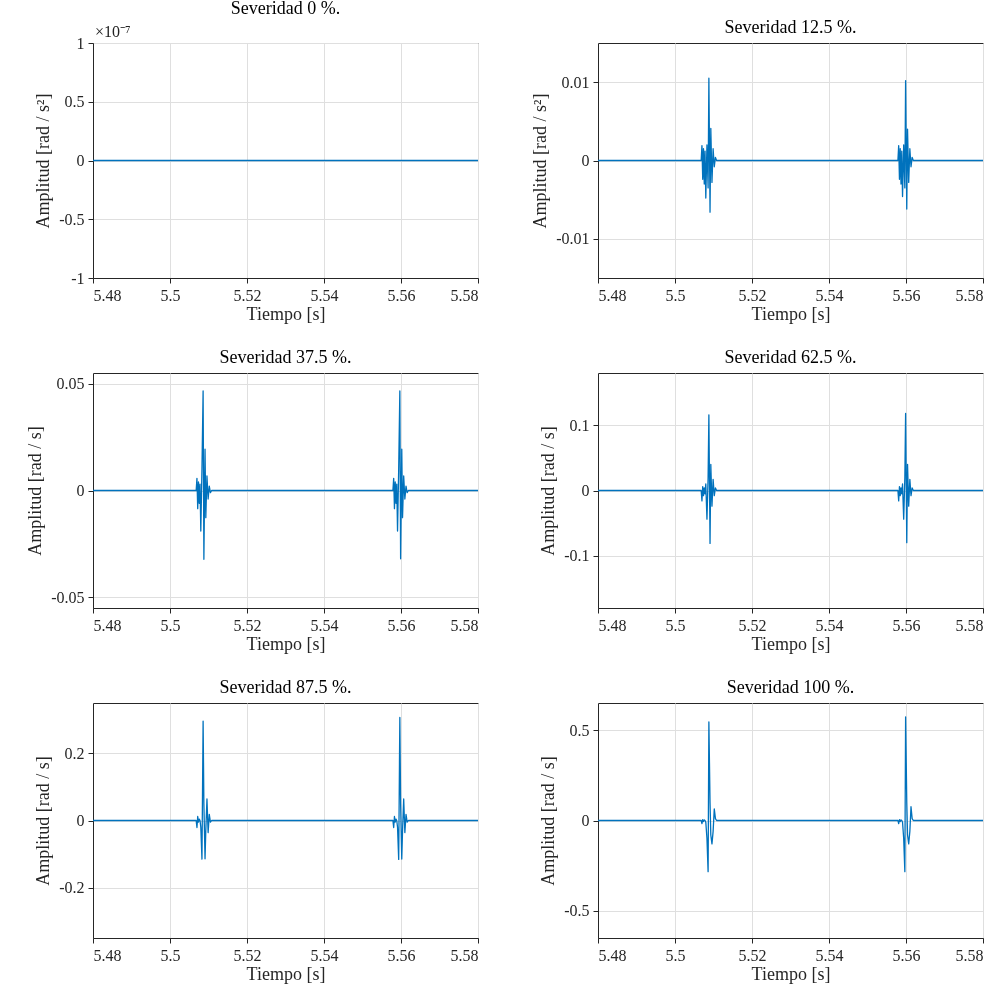  Describe the element at coordinates (72, 888) in the screenshot. I see `y-tick-label: -0.2` at that location.